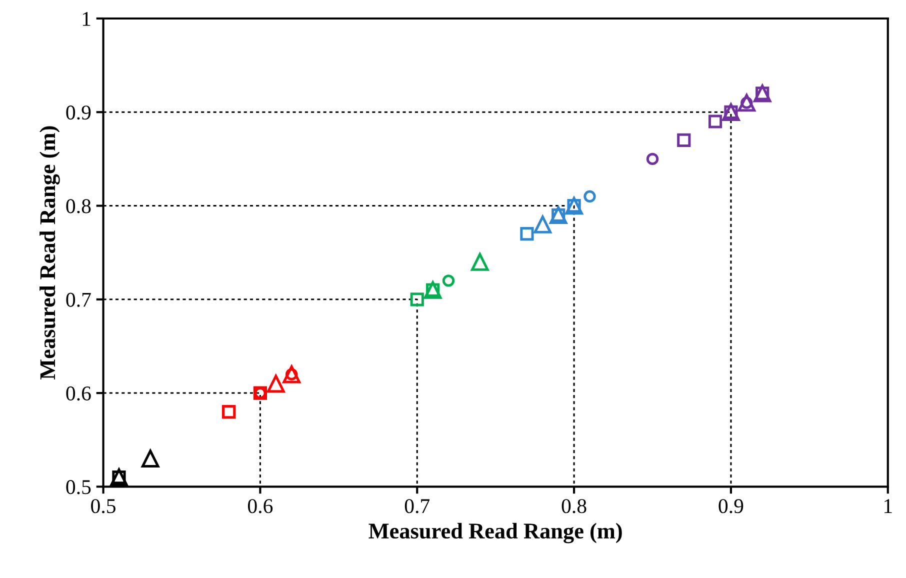  Describe the element at coordinates (495, 533) in the screenshot. I see `x-axis-title: Measured Read Range (m)` at that location.